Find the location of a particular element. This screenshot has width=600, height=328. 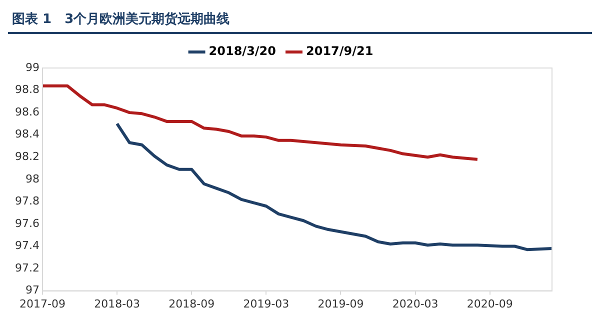

x-tick-label: 2020-09 is located at coordinates (489, 303).